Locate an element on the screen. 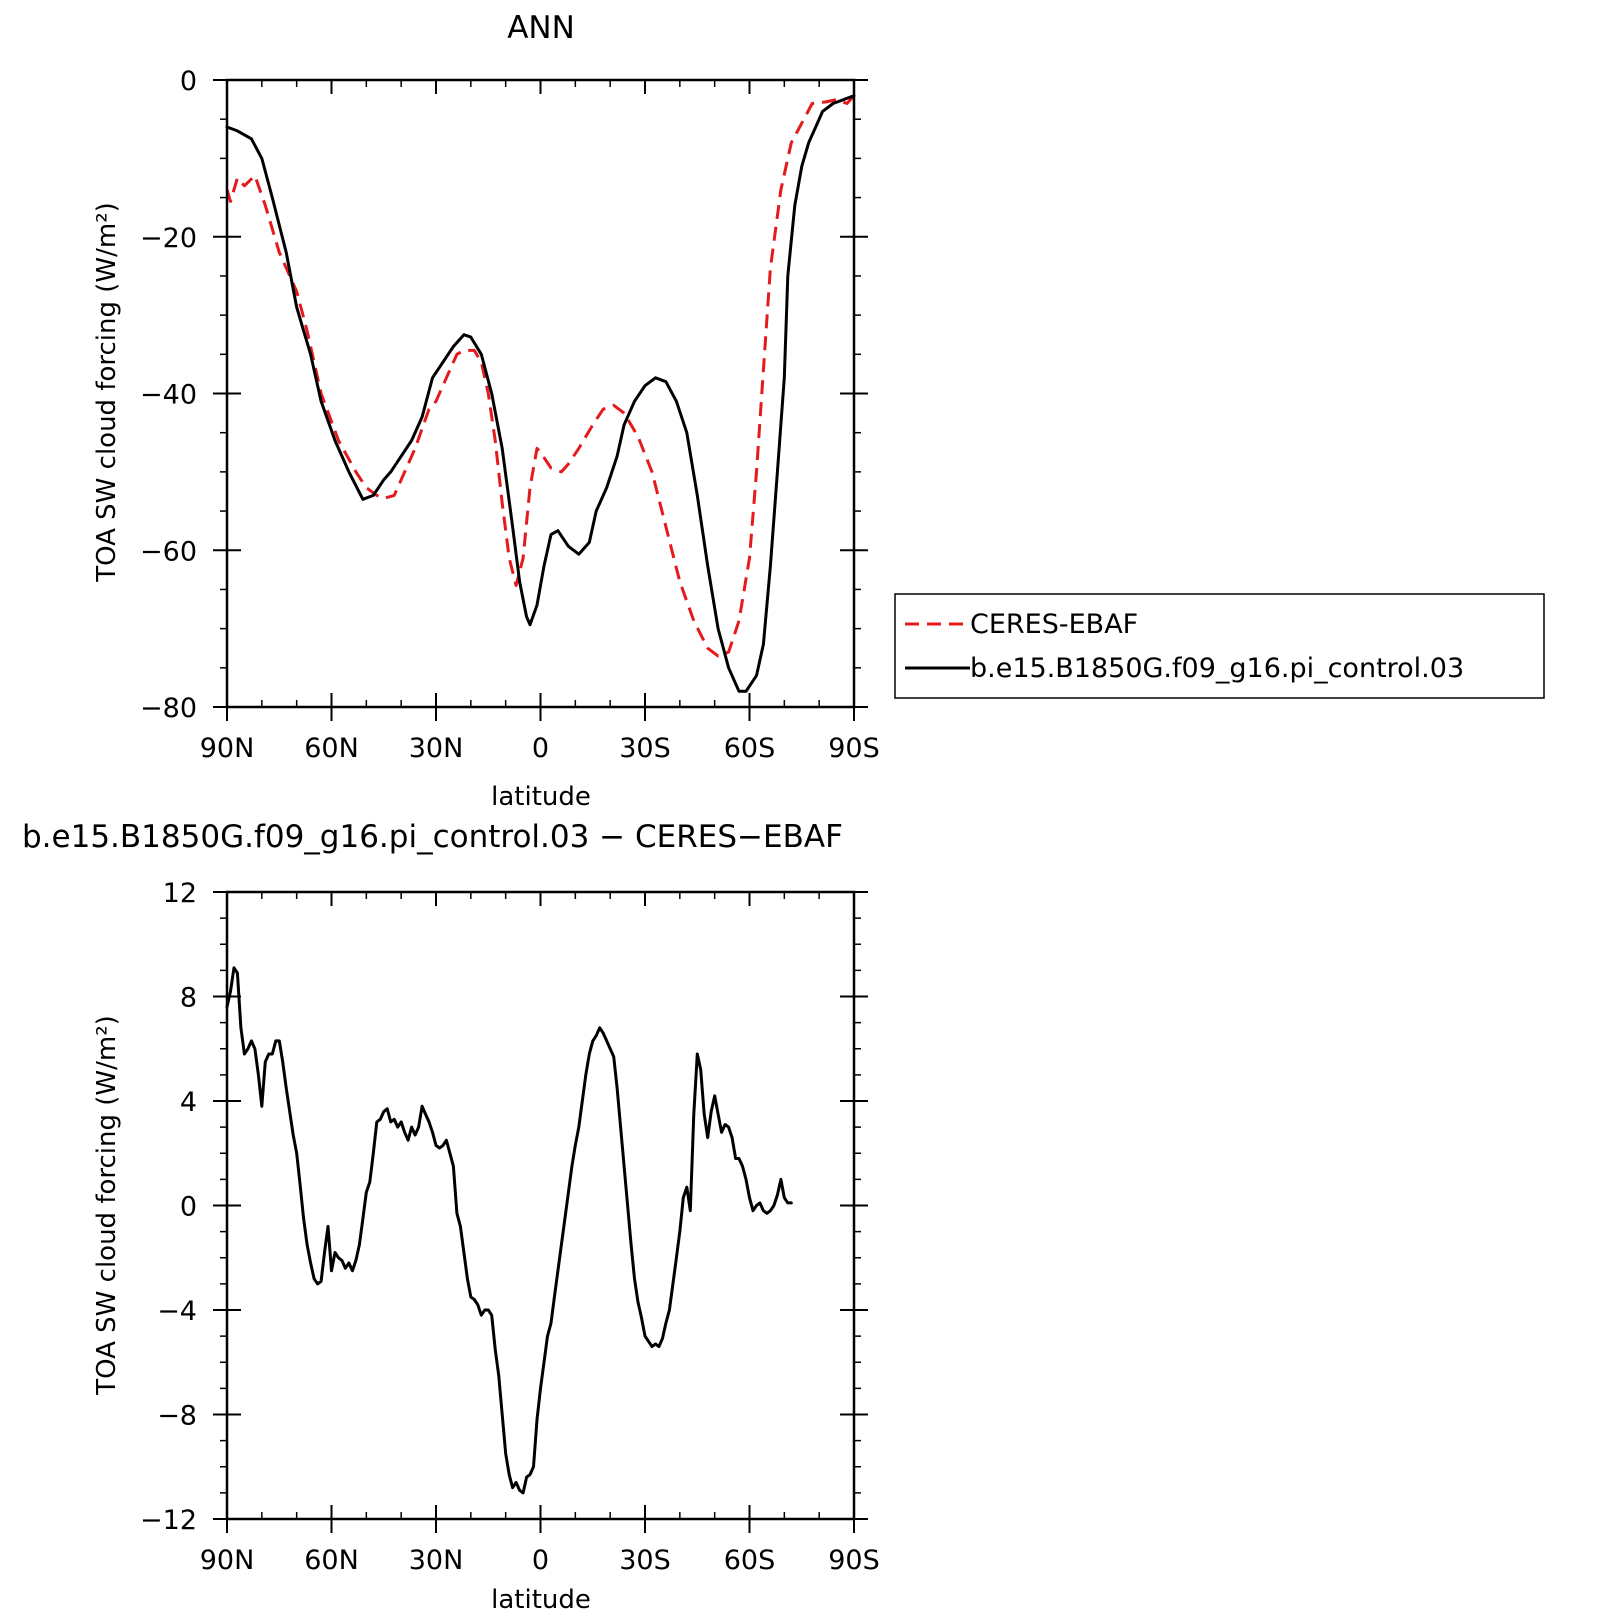 The image size is (1610, 1613). y-tick-label: −20 is located at coordinates (168, 238).